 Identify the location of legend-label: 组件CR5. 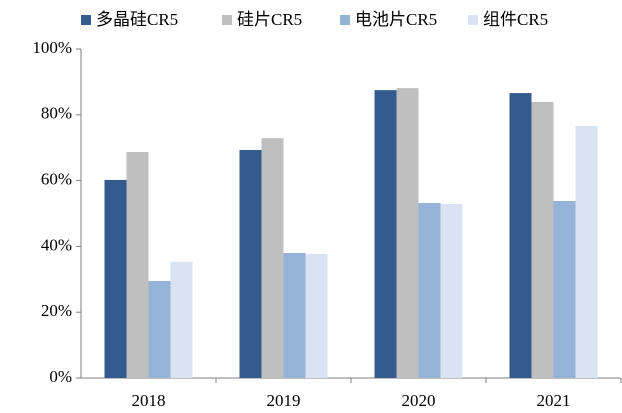
(515, 19).